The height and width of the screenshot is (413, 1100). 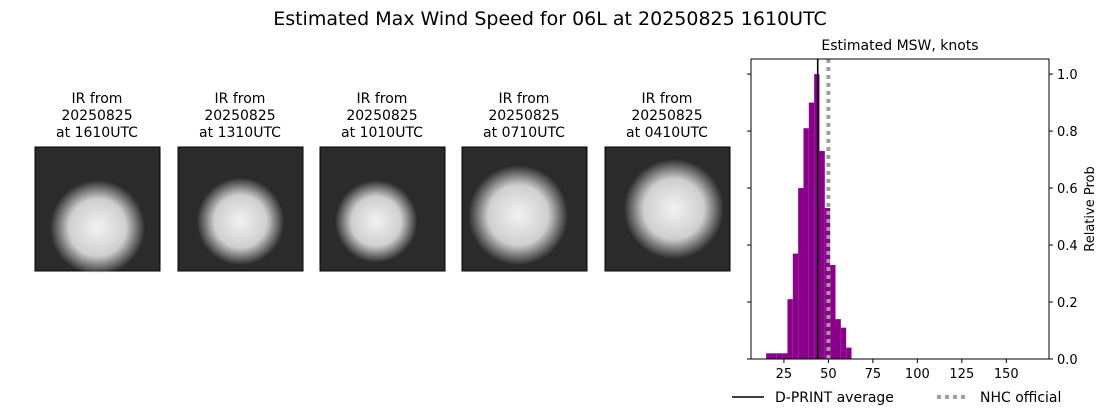 What do you see at coordinates (834, 398) in the screenshot?
I see `legend-label: D-PRINT average` at bounding box center [834, 398].